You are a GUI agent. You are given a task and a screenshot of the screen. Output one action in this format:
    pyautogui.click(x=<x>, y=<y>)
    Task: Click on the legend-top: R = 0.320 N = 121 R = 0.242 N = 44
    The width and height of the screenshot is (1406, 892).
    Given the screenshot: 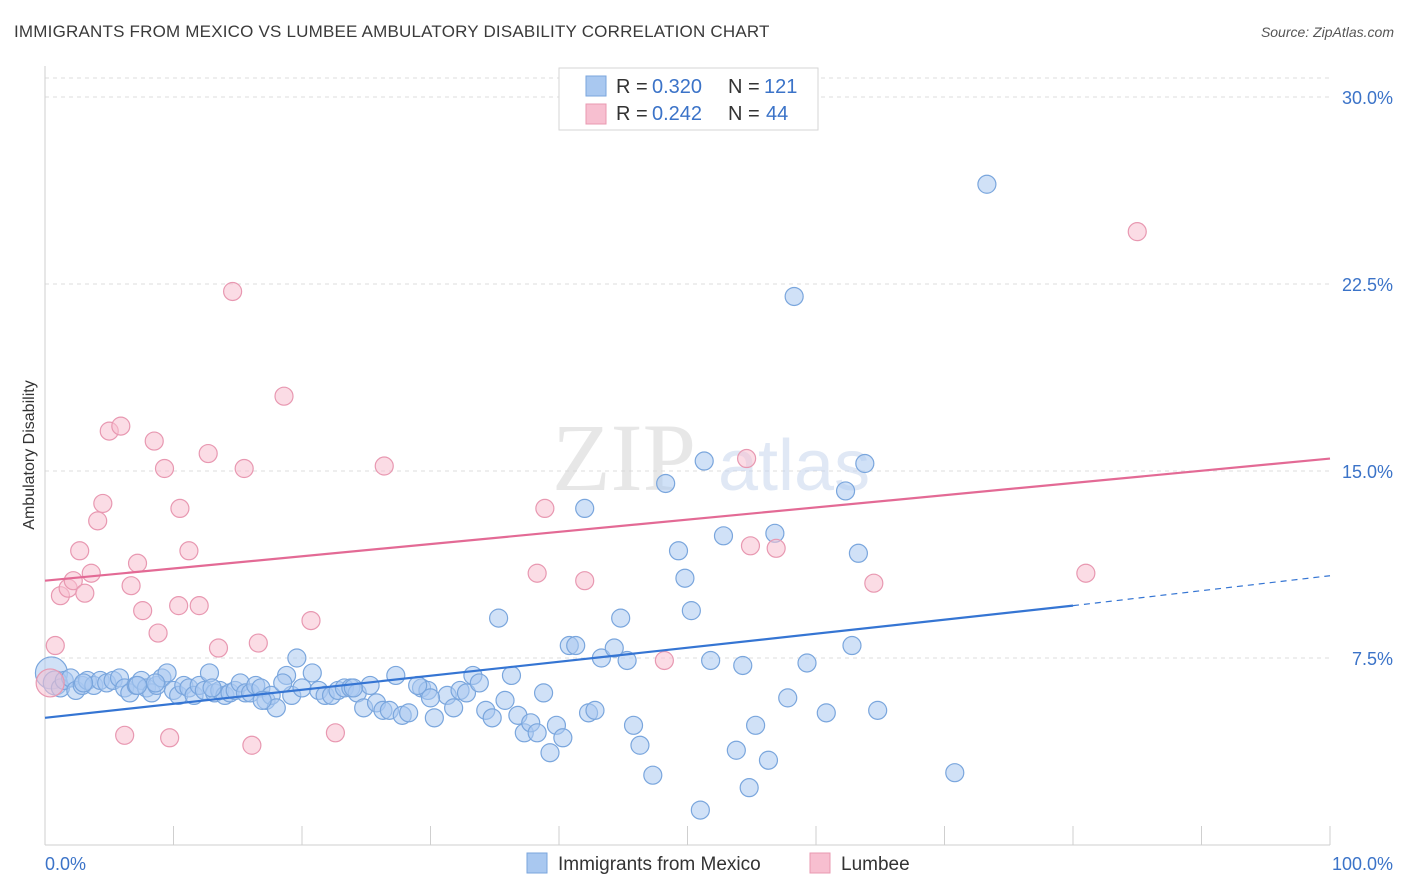 What is the action you would take?
    pyautogui.click(x=688, y=99)
    